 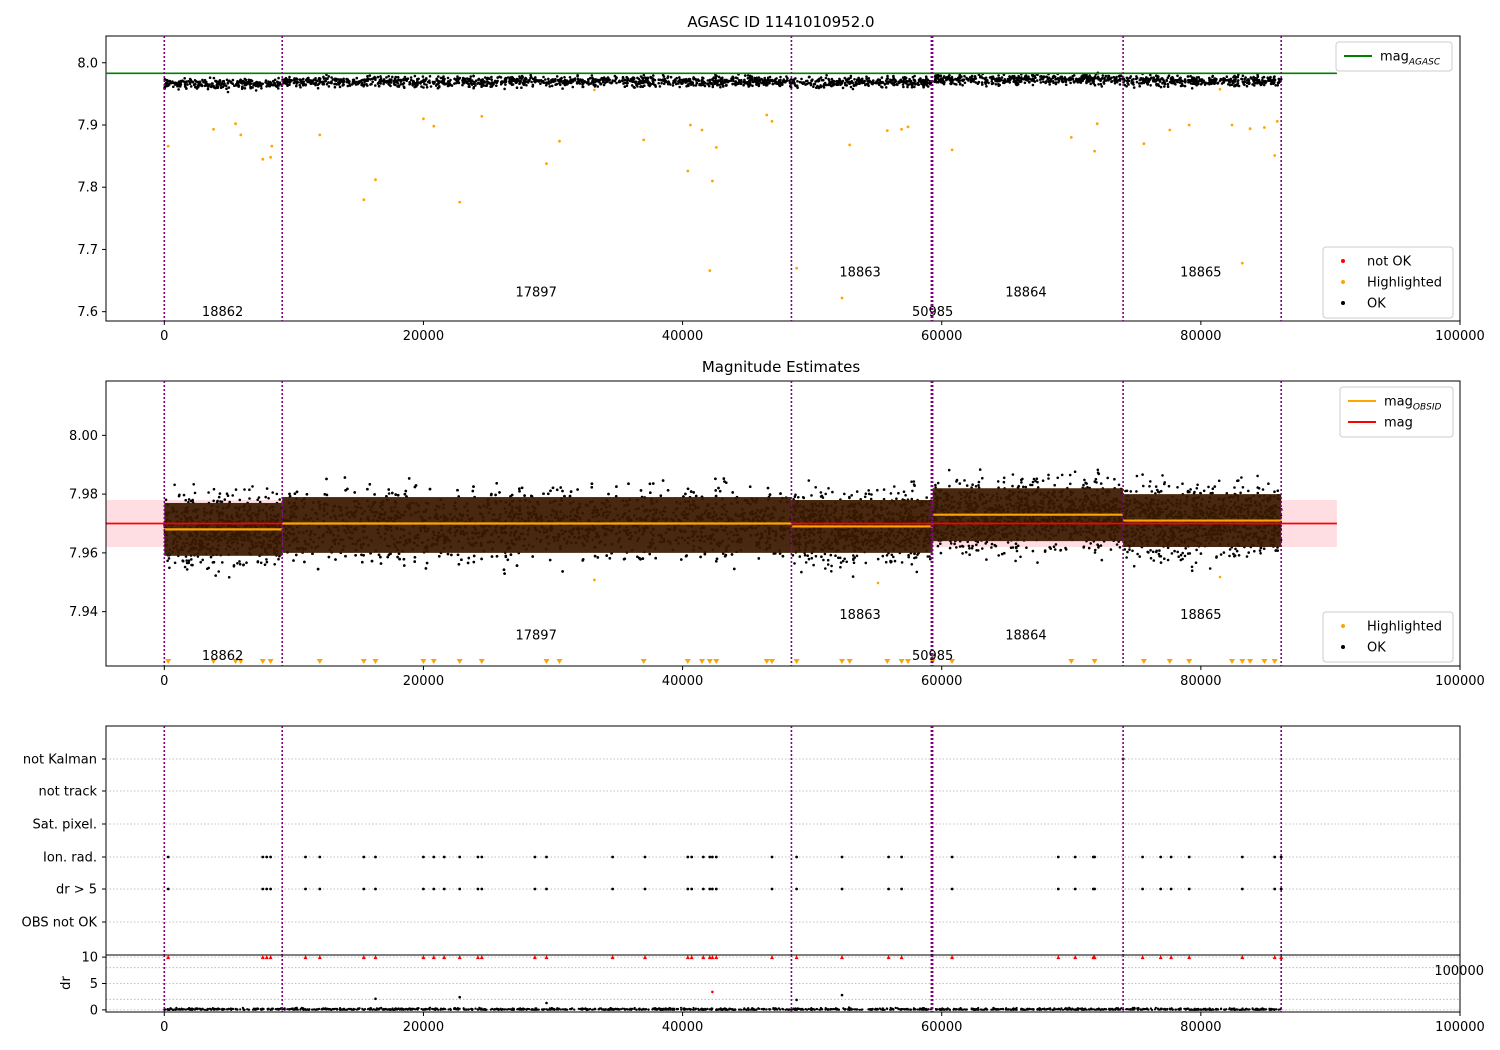 What do you see at coordinates (535, 292) in the screenshot?
I see `obsid-label: 17897` at bounding box center [535, 292].